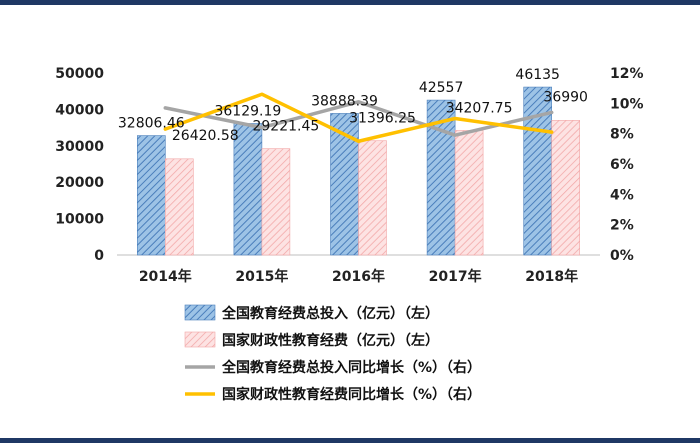 Image resolution: width=700 pixels, height=443 pixels. Describe the element at coordinates (79, 183) in the screenshot. I see `y-left-tick-label: 20000` at that location.